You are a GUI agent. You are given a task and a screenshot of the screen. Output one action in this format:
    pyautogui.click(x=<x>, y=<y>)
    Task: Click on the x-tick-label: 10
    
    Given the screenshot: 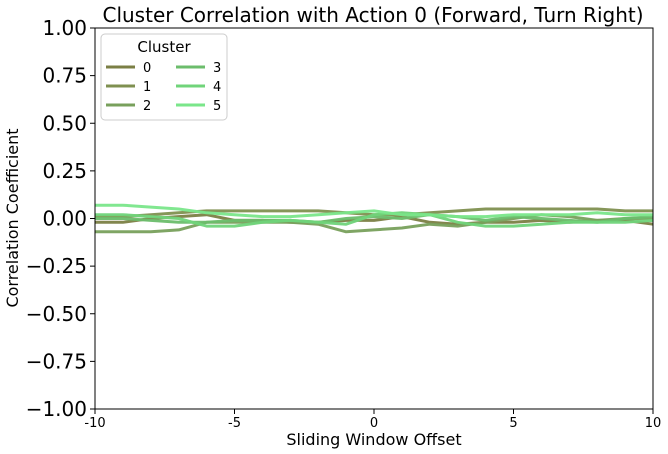 What is the action you would take?
    pyautogui.click(x=653, y=423)
    